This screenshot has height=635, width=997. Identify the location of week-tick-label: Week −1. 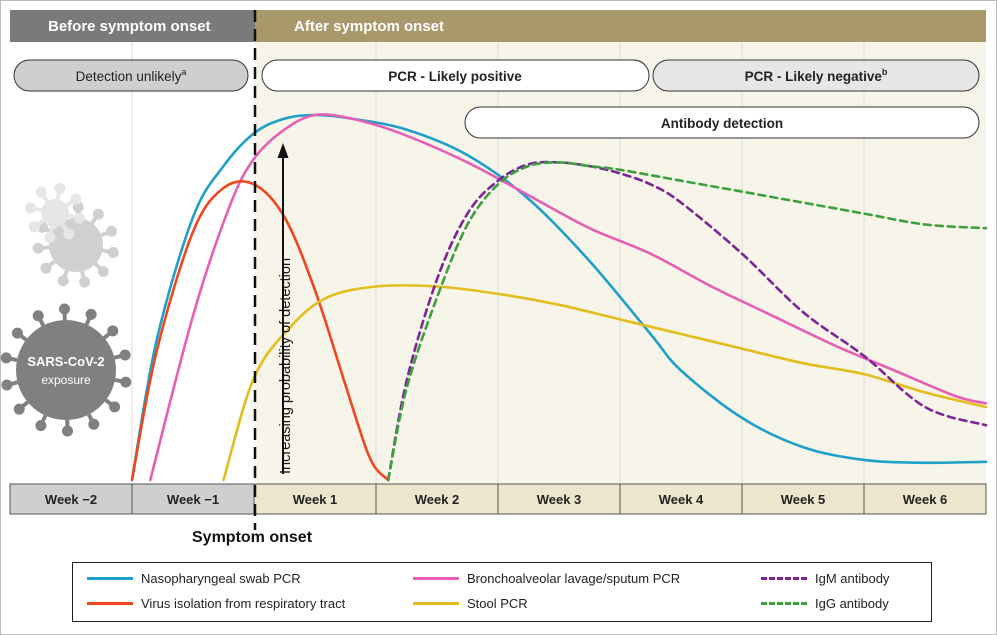
(193, 499).